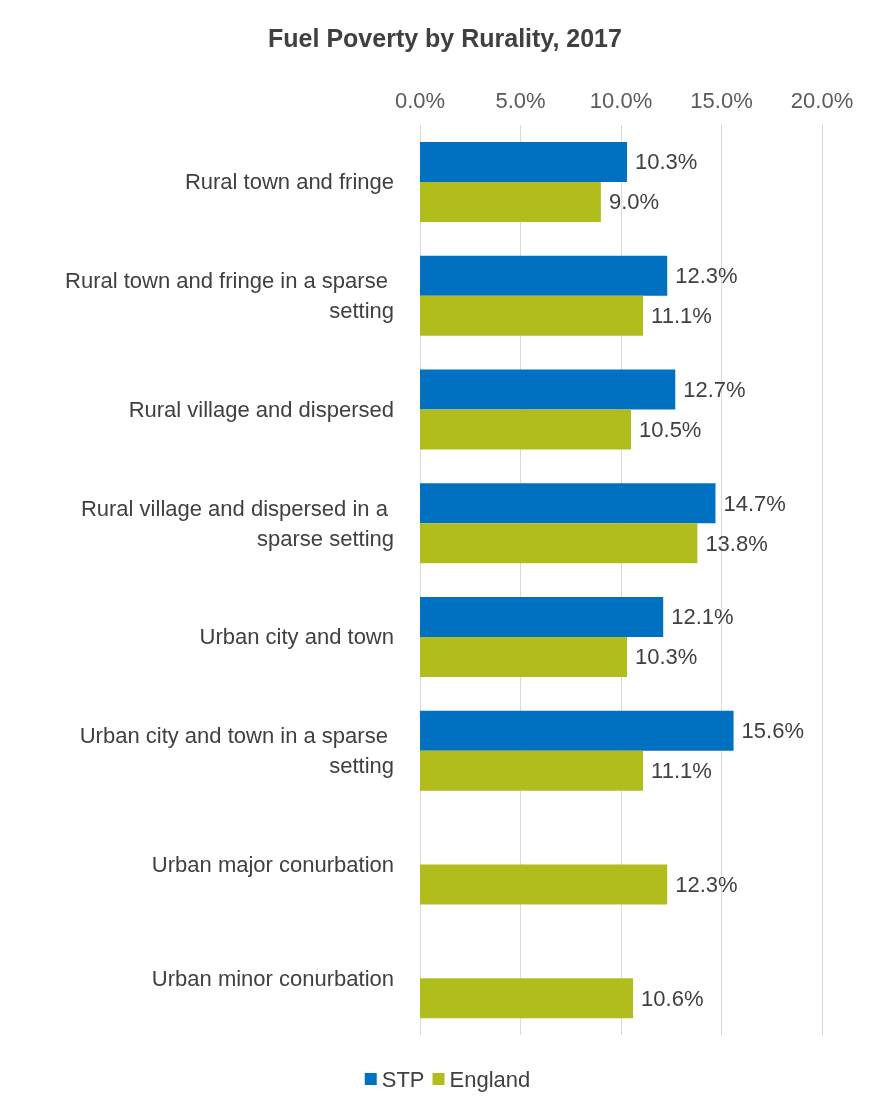 This screenshot has width=895, height=1105. I want to click on x-tick-label: 5.0%, so click(520, 100).